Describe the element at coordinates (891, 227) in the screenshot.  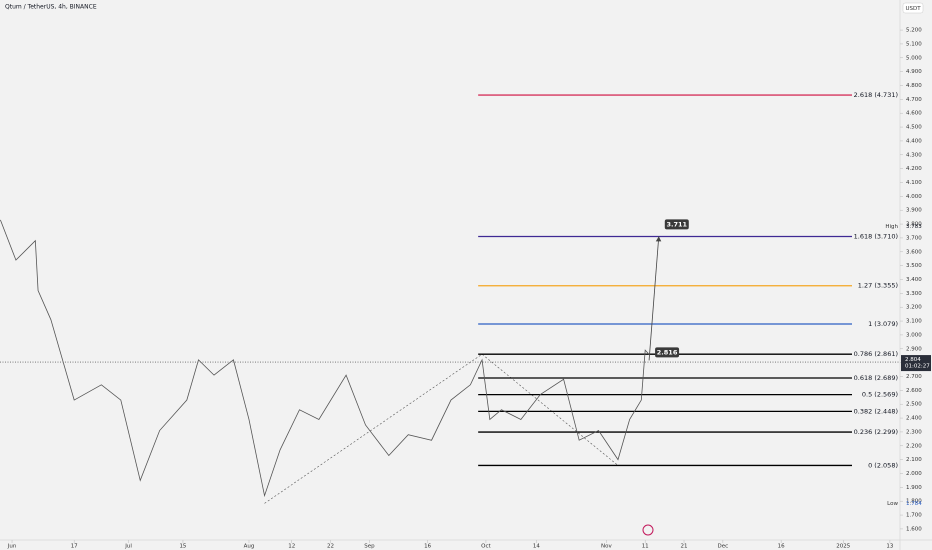
I see `high-label: High` at that location.